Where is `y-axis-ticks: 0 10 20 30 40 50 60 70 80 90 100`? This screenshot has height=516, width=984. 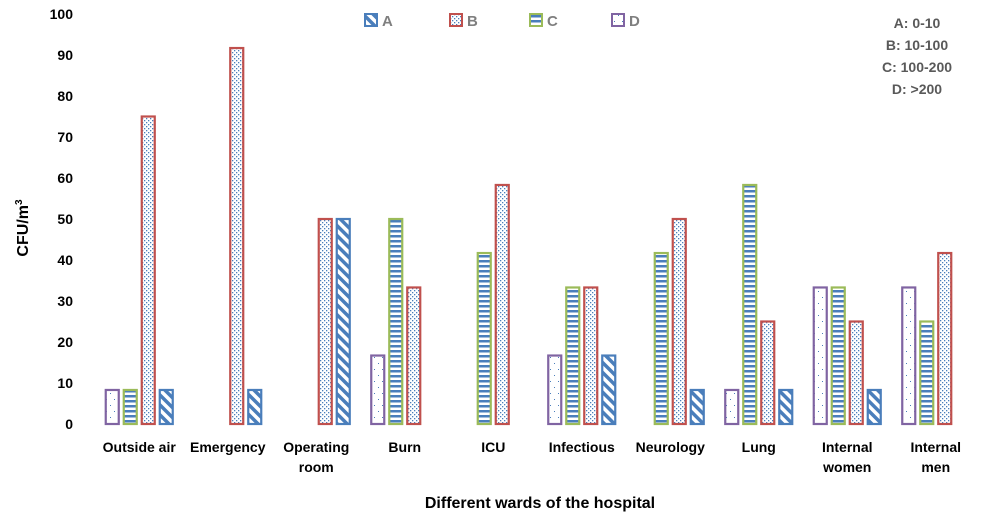 y-axis-ticks: 0 10 20 30 40 50 60 70 80 90 100 is located at coordinates (62, 219).